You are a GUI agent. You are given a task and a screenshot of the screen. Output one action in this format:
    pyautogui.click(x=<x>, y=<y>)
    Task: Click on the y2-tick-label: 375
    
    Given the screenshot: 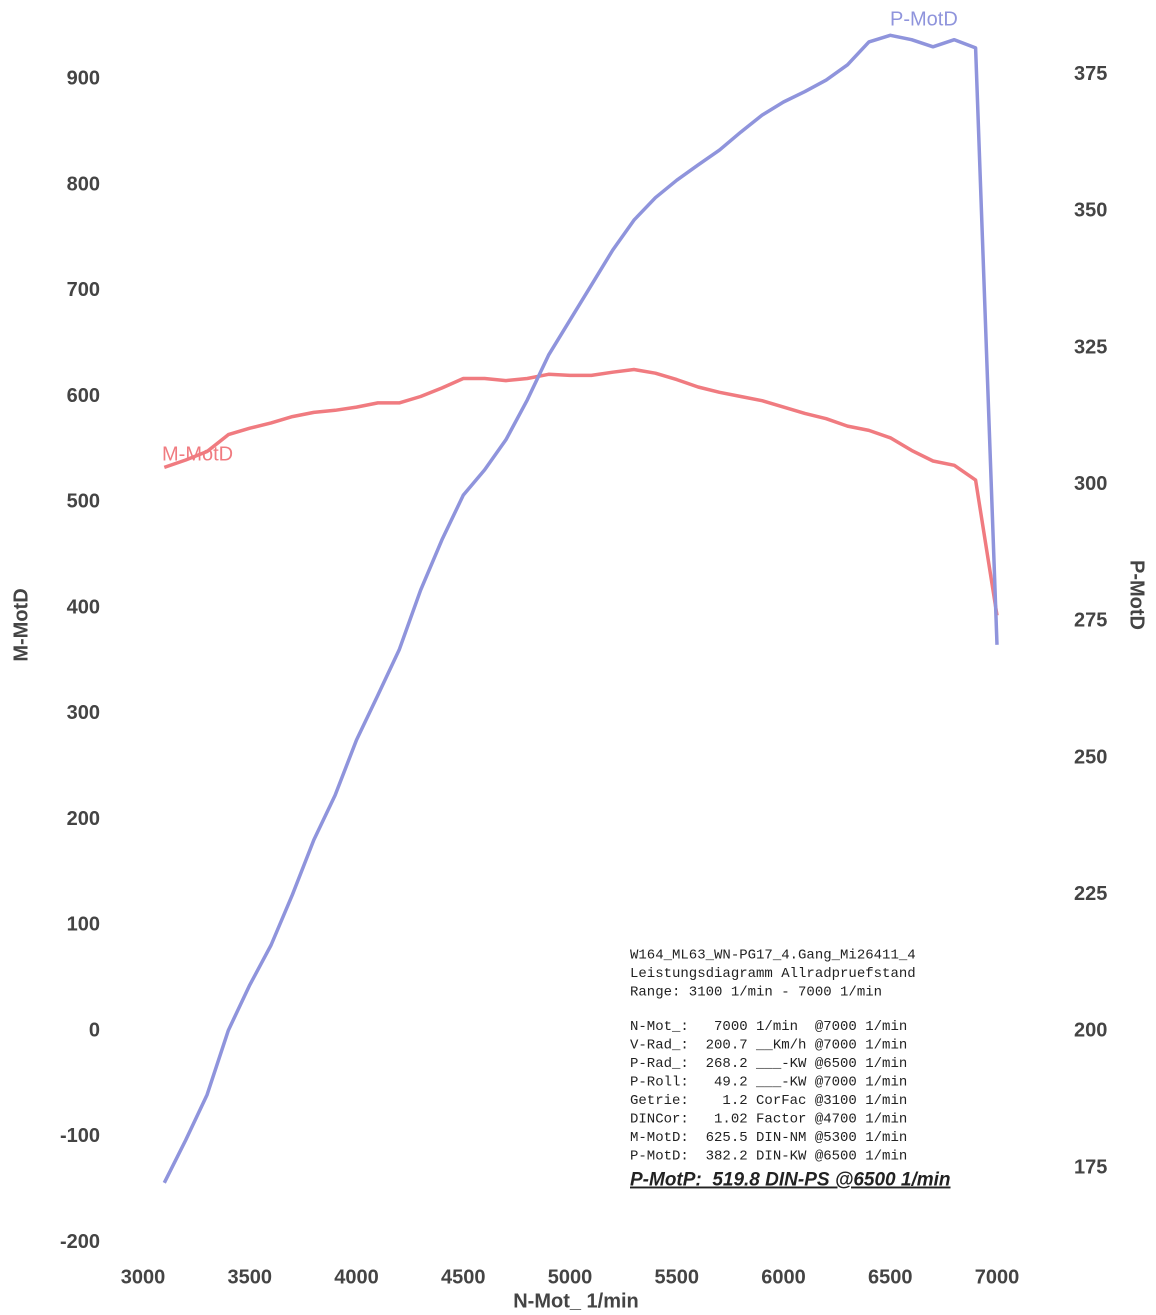 What is the action you would take?
    pyautogui.click(x=1090, y=74)
    